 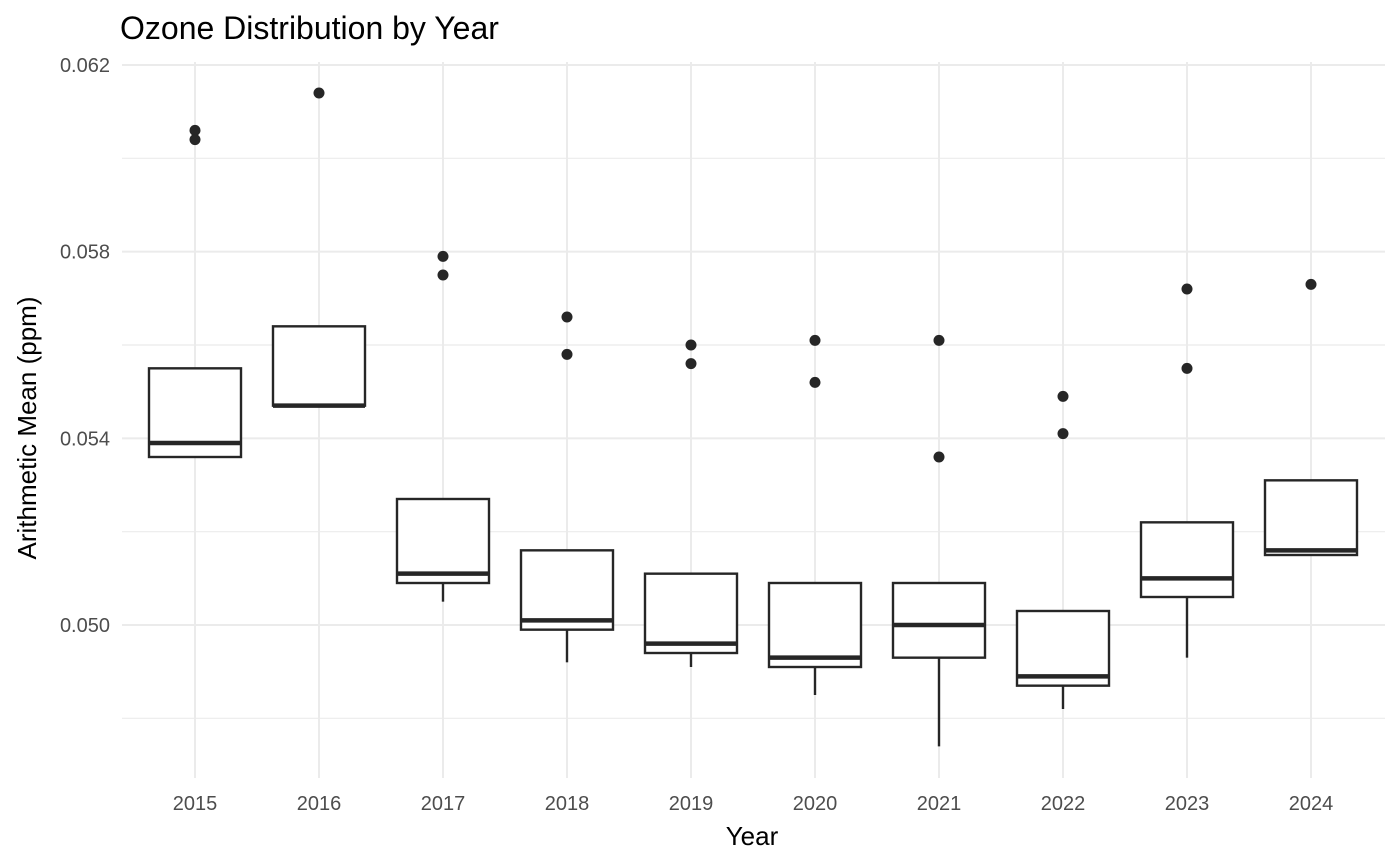 I want to click on box-group-2020, so click(x=815, y=514).